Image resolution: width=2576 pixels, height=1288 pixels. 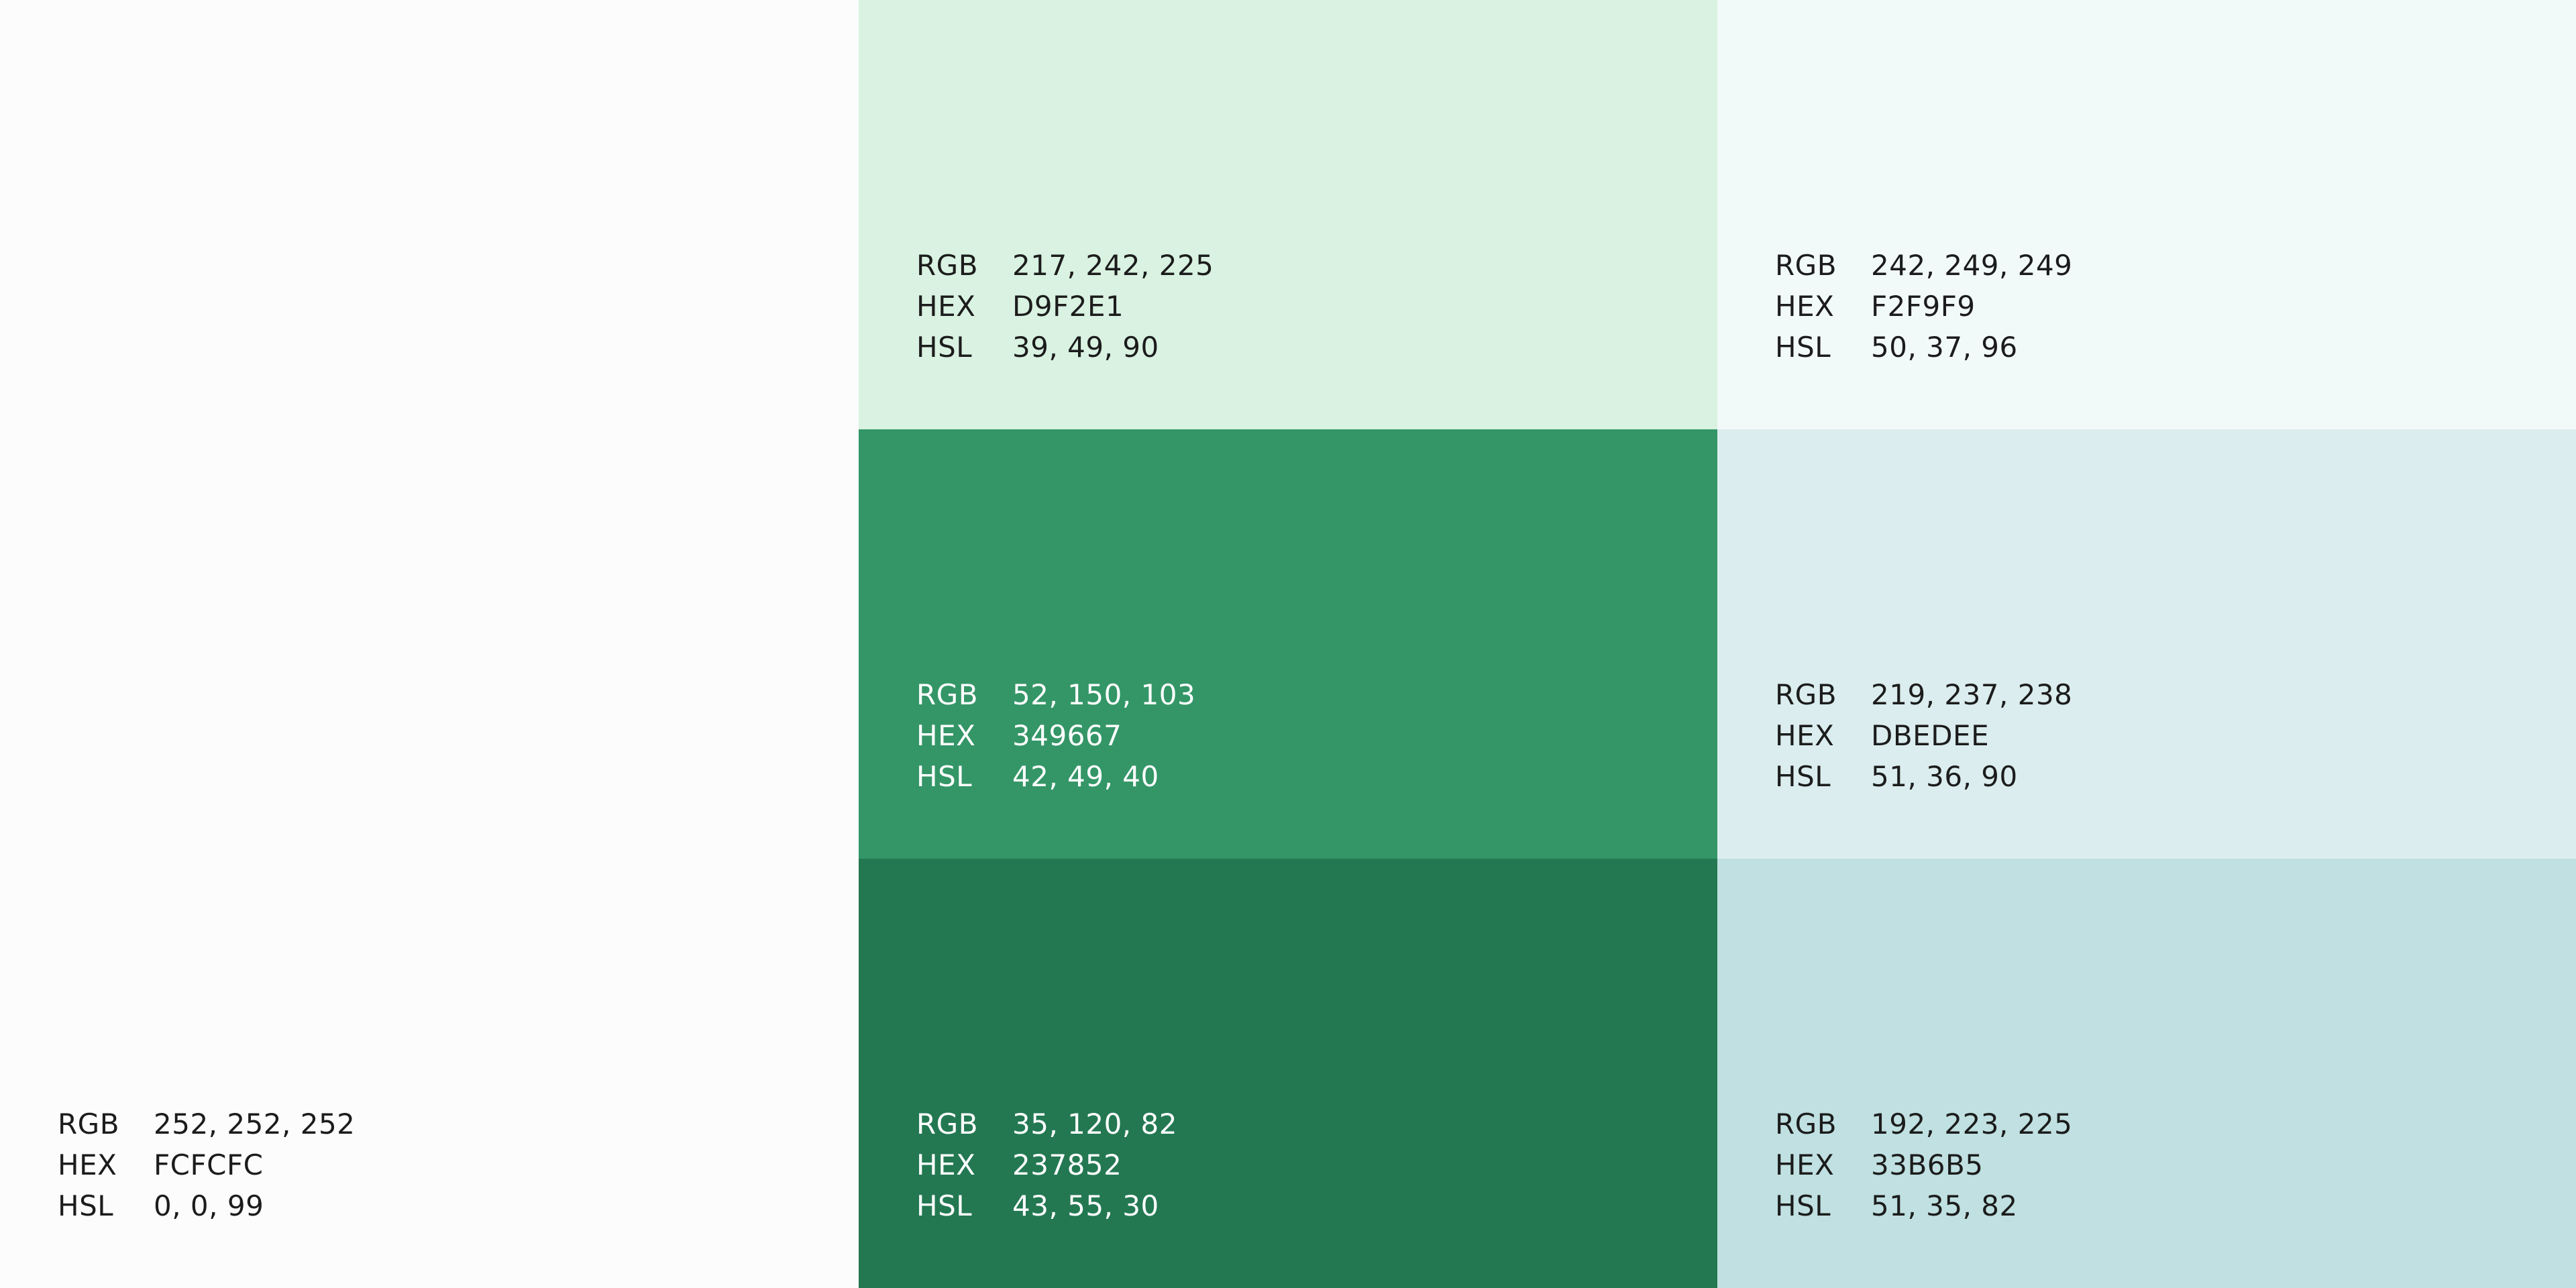 What do you see at coordinates (1067, 735) in the screenshot?
I see `hex-value: 349667` at bounding box center [1067, 735].